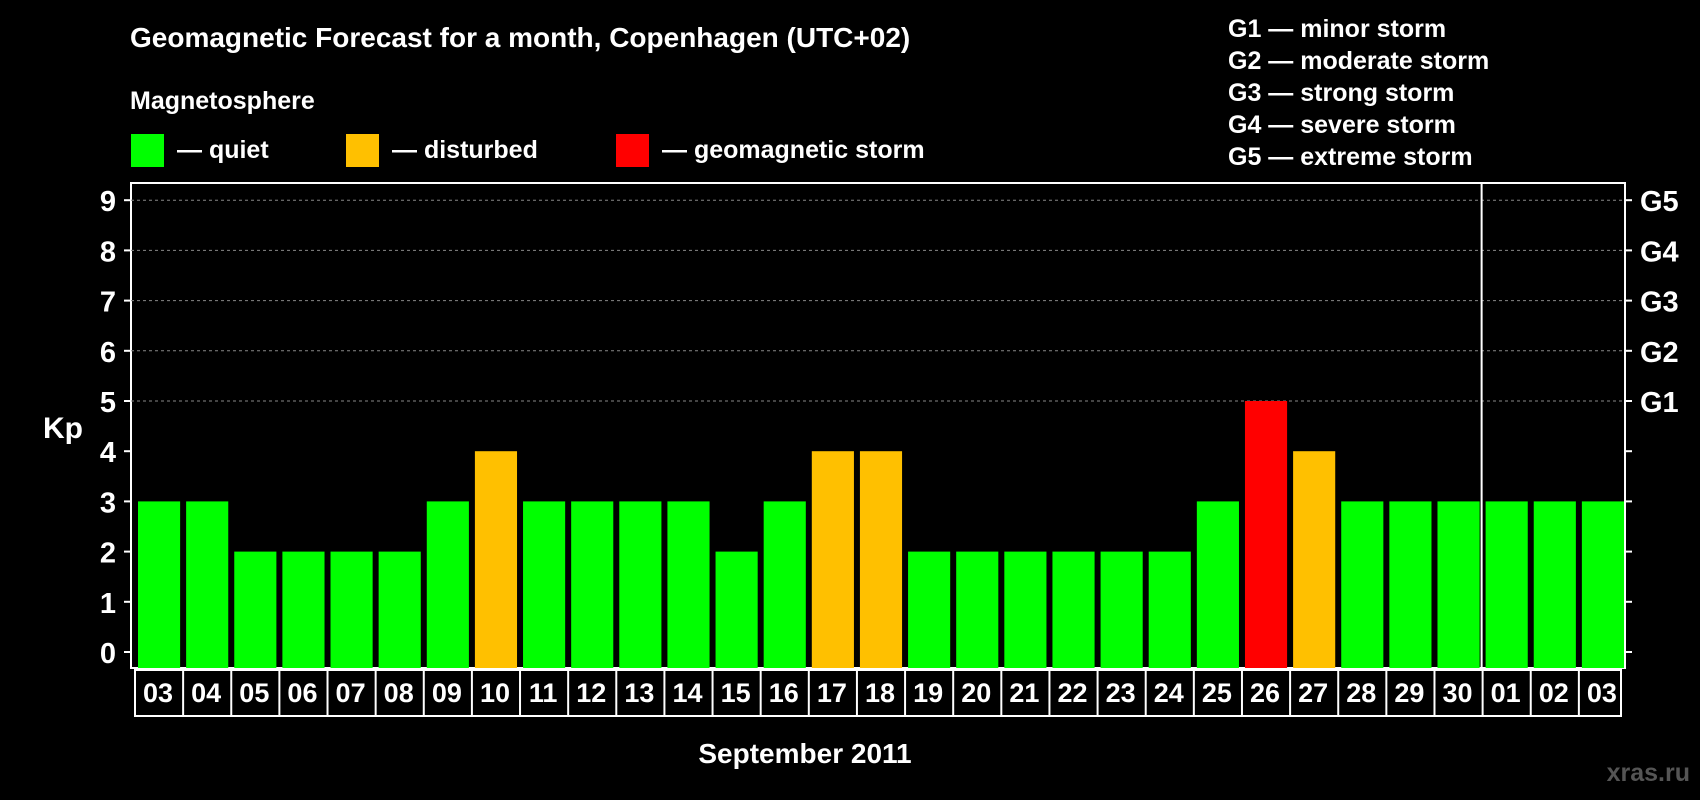 The height and width of the screenshot is (800, 1700). What do you see at coordinates (1342, 125) in the screenshot?
I see `storm-scale-item: G4 — severe storm` at bounding box center [1342, 125].